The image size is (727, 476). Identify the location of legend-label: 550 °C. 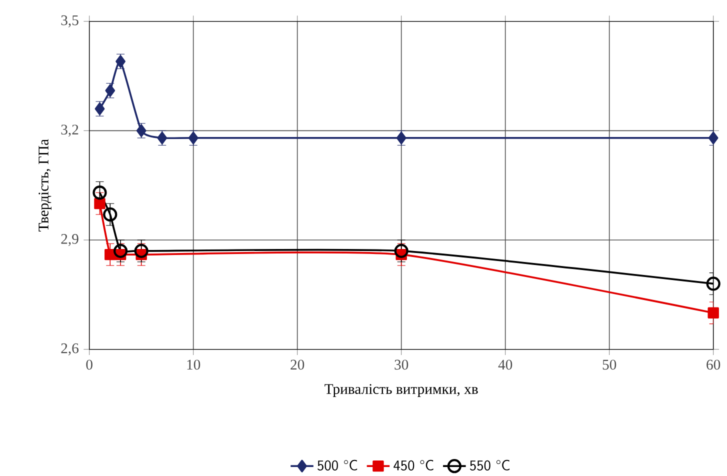
(490, 465).